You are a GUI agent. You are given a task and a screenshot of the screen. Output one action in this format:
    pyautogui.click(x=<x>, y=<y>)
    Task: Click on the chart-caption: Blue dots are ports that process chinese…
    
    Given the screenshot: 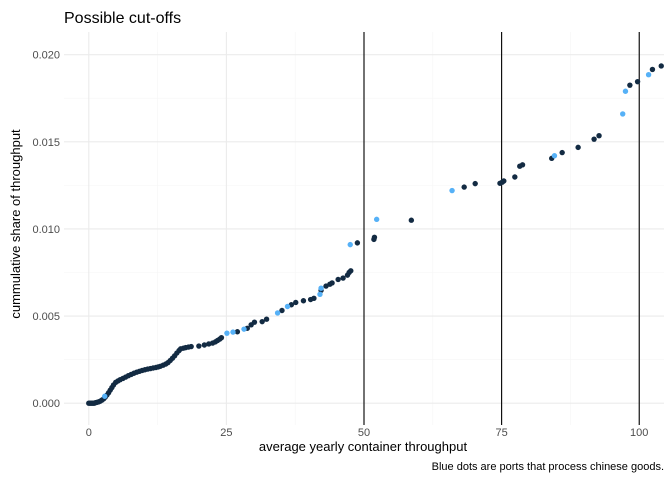 What is the action you would take?
    pyautogui.click(x=548, y=467)
    